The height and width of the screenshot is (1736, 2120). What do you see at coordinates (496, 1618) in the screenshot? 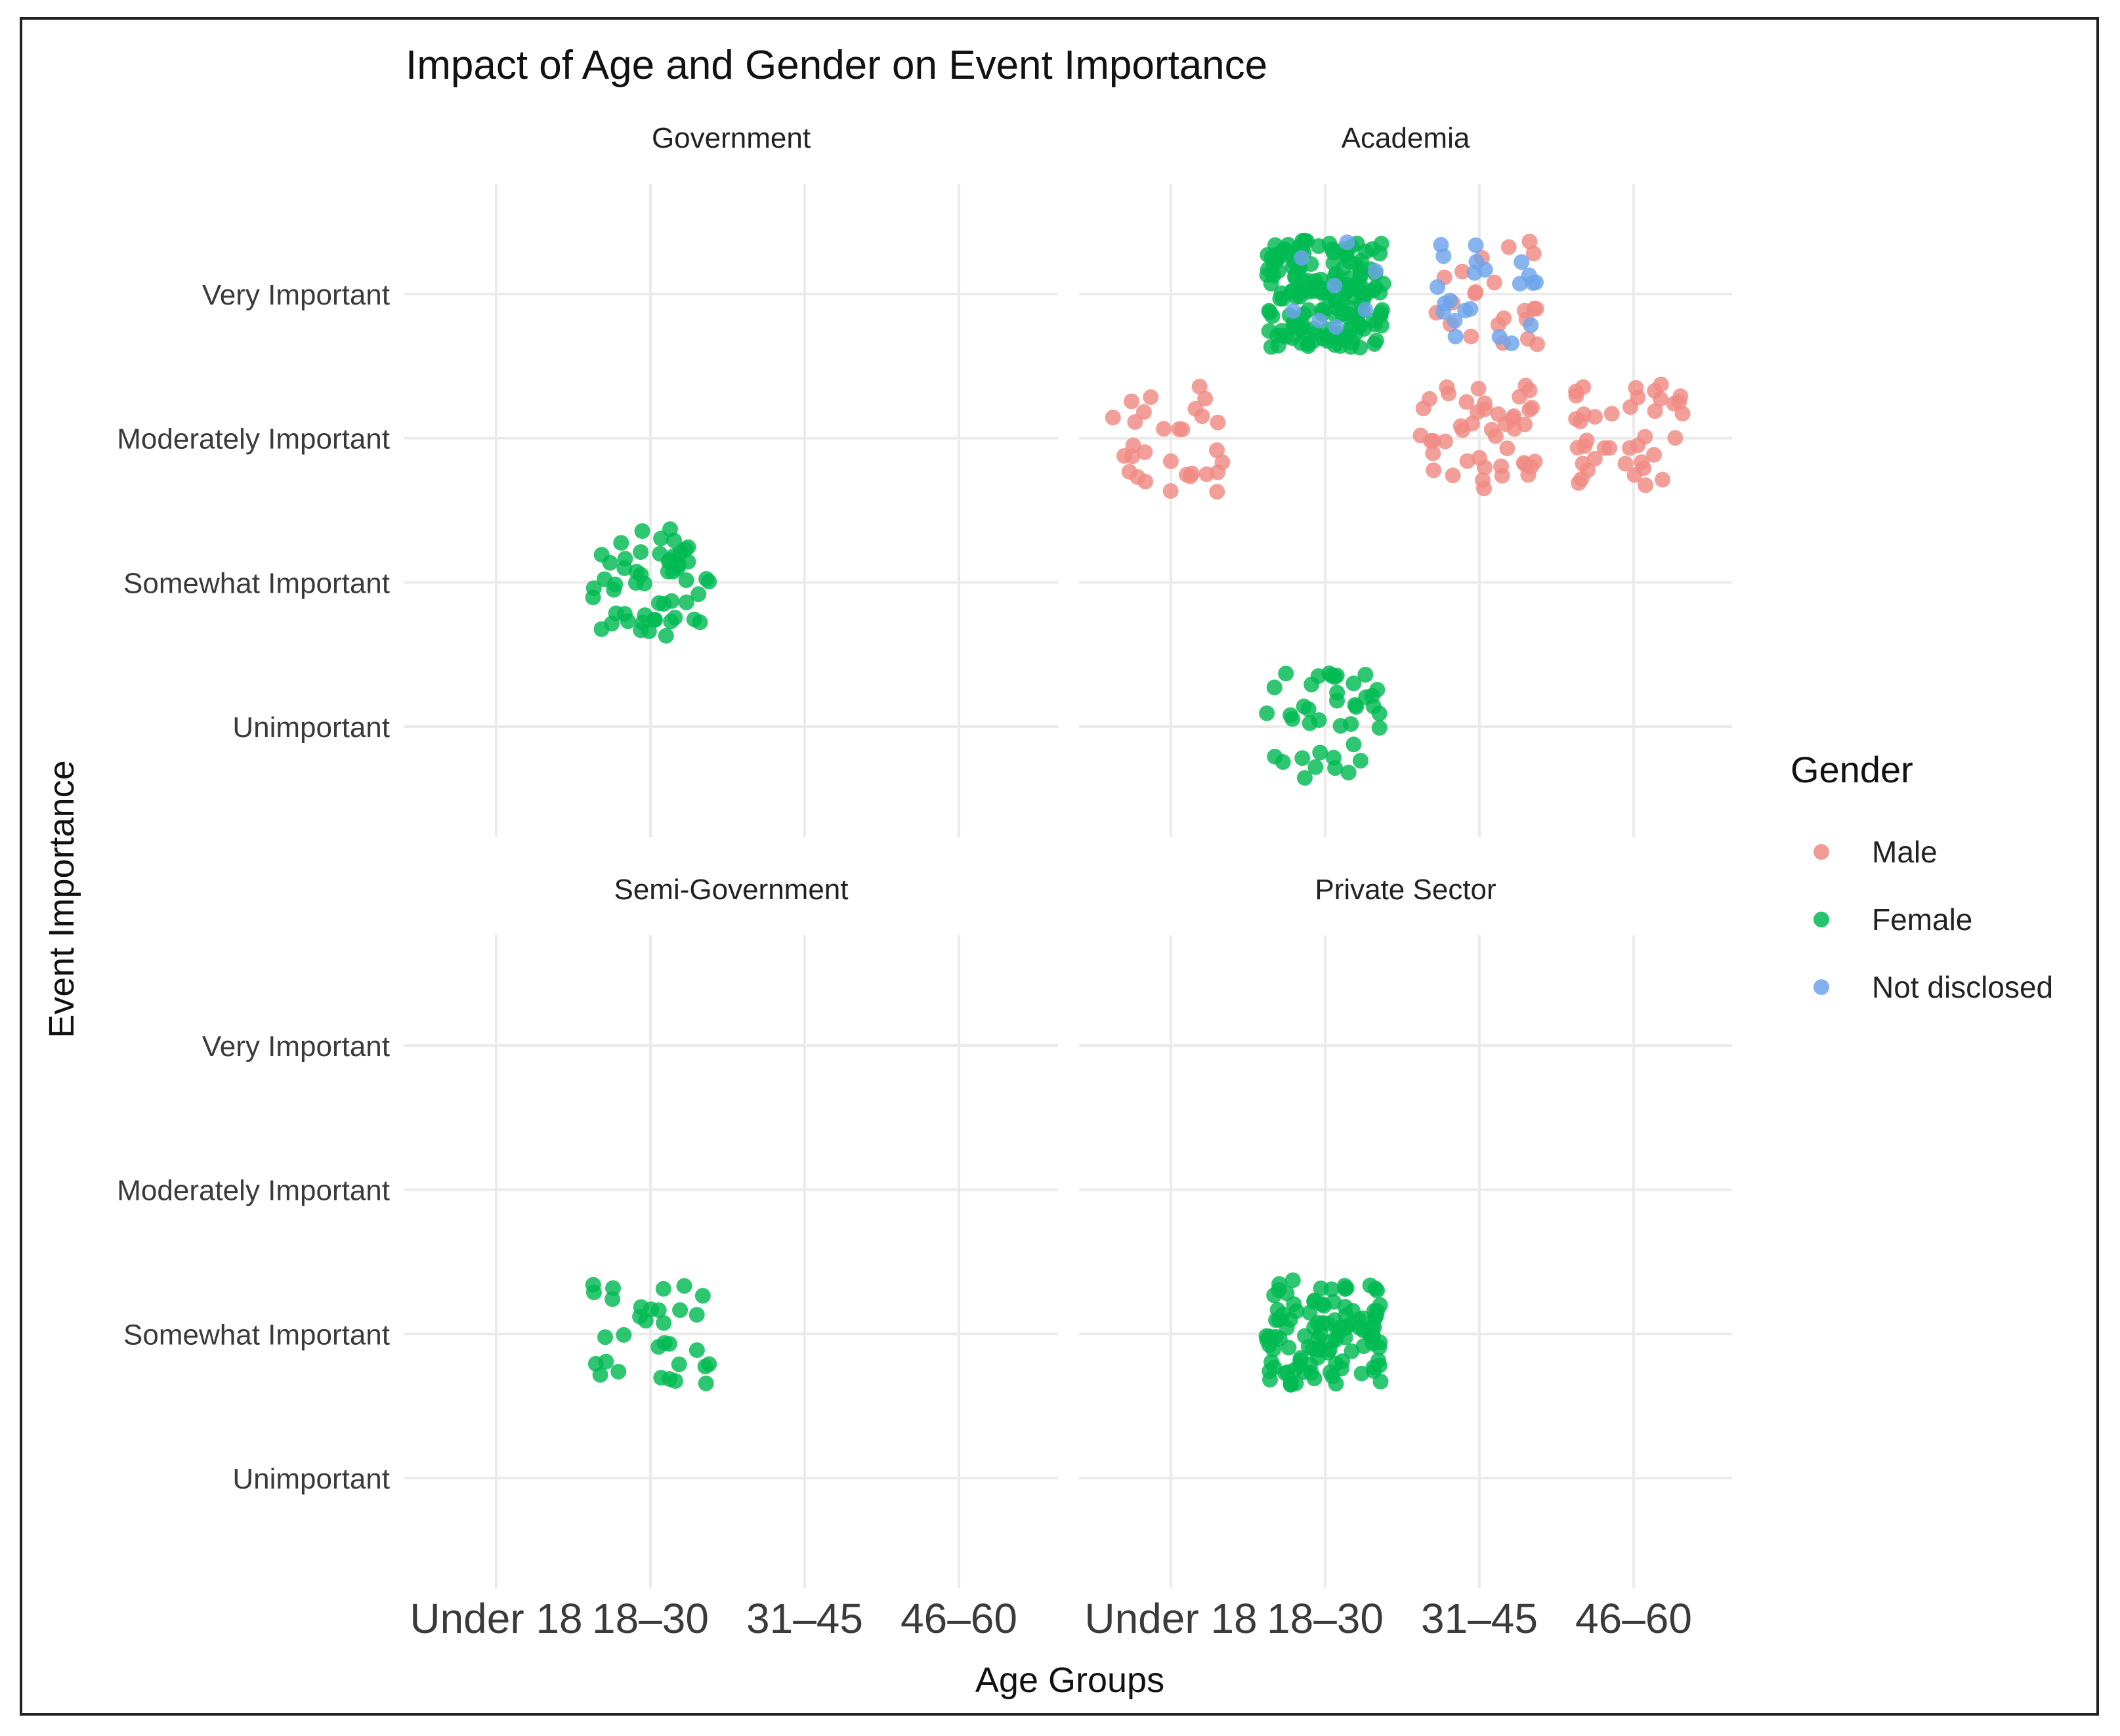
I see `x-tick-label: Under 18` at bounding box center [496, 1618].